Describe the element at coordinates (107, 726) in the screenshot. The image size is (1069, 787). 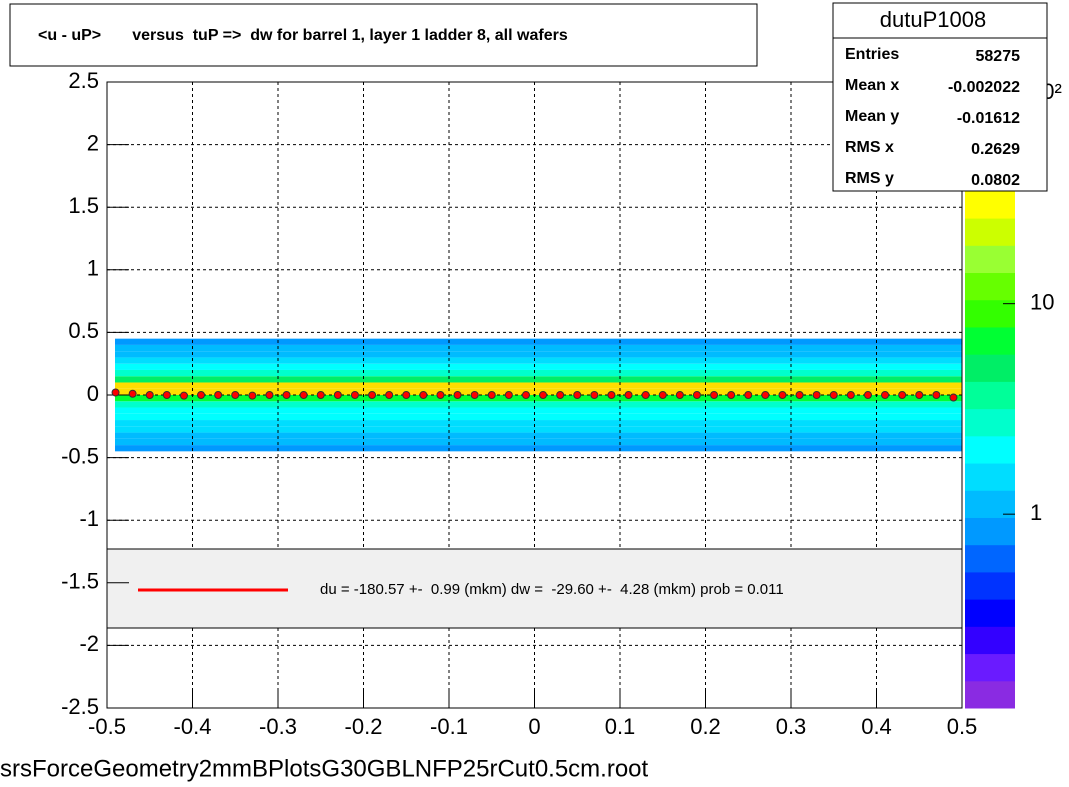
I see `x-tick-label: -0.5` at that location.